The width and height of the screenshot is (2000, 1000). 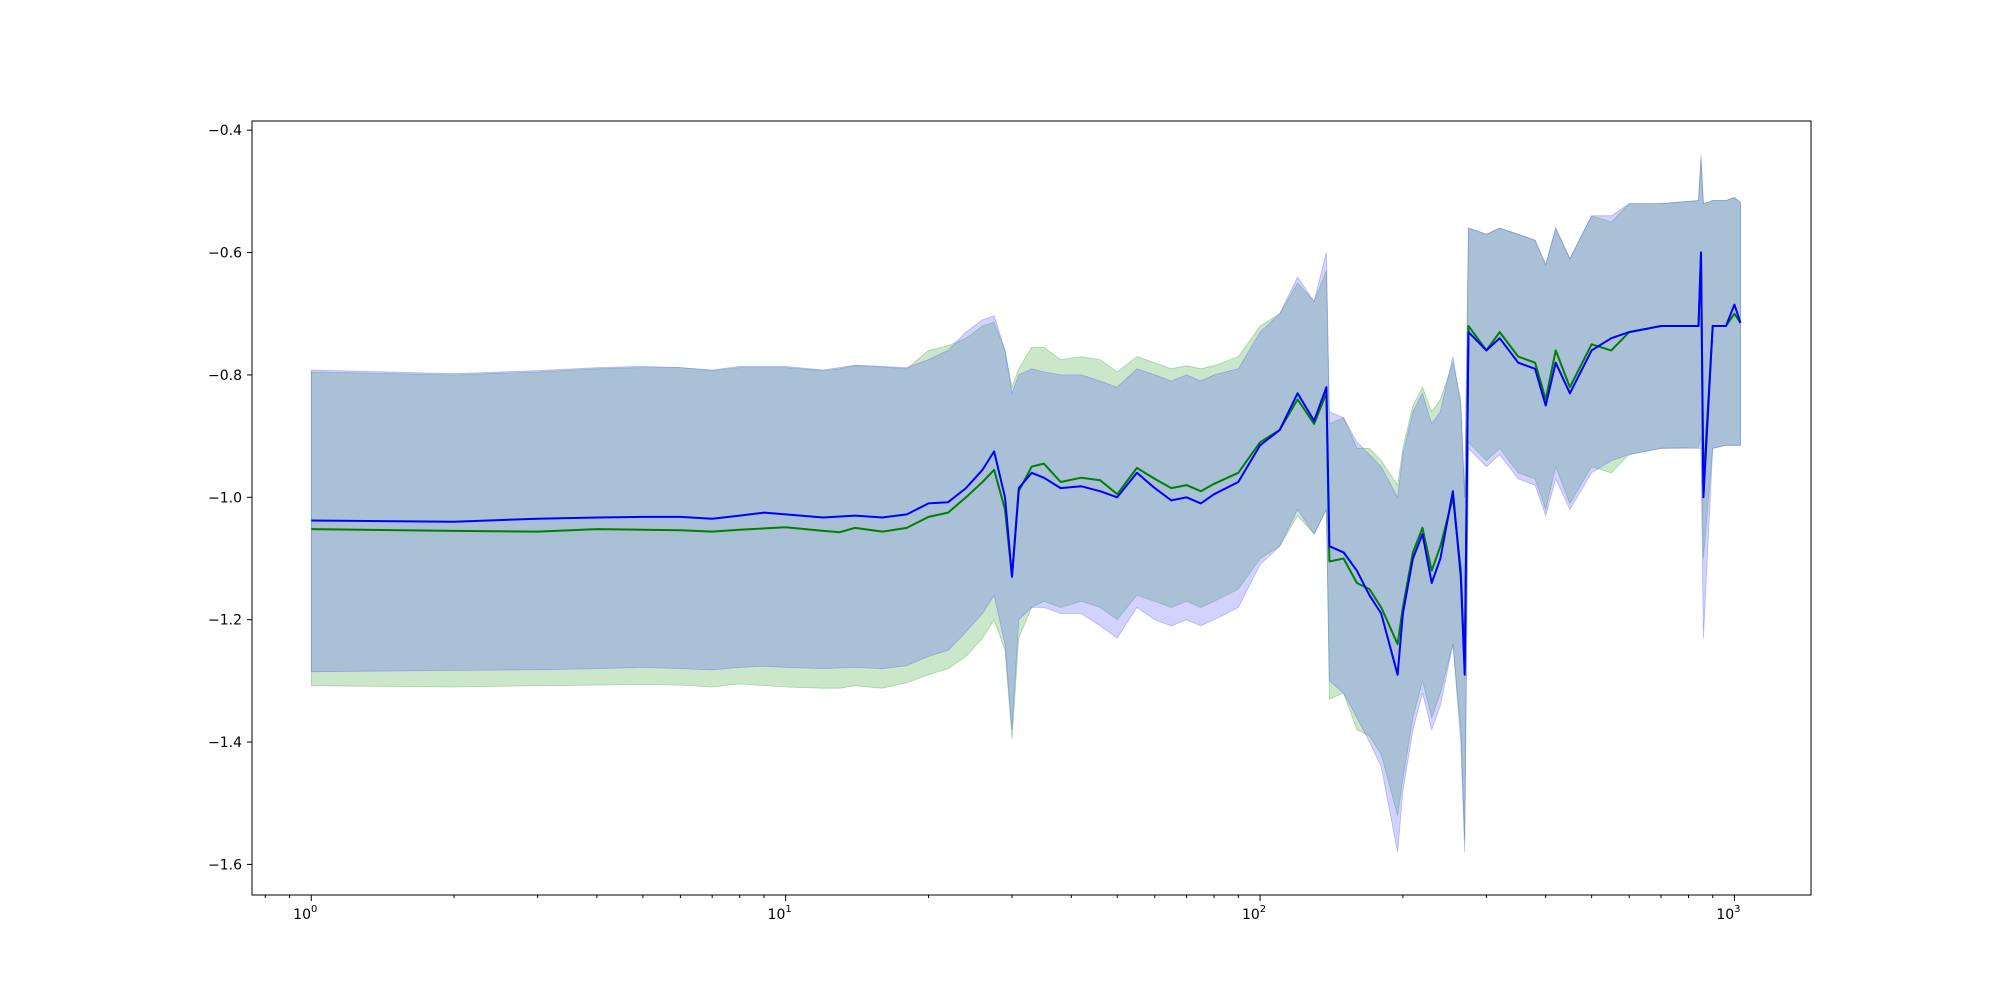 I want to click on y-tick-label: −0.6, so click(x=225, y=254).